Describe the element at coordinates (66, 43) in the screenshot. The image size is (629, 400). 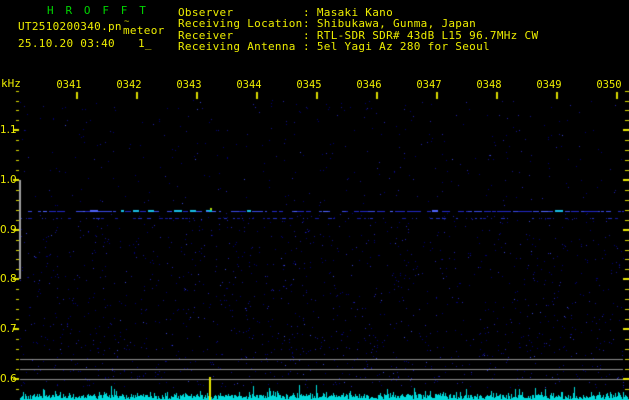
I see `datetime-label: 25.10.20 03:40` at that location.